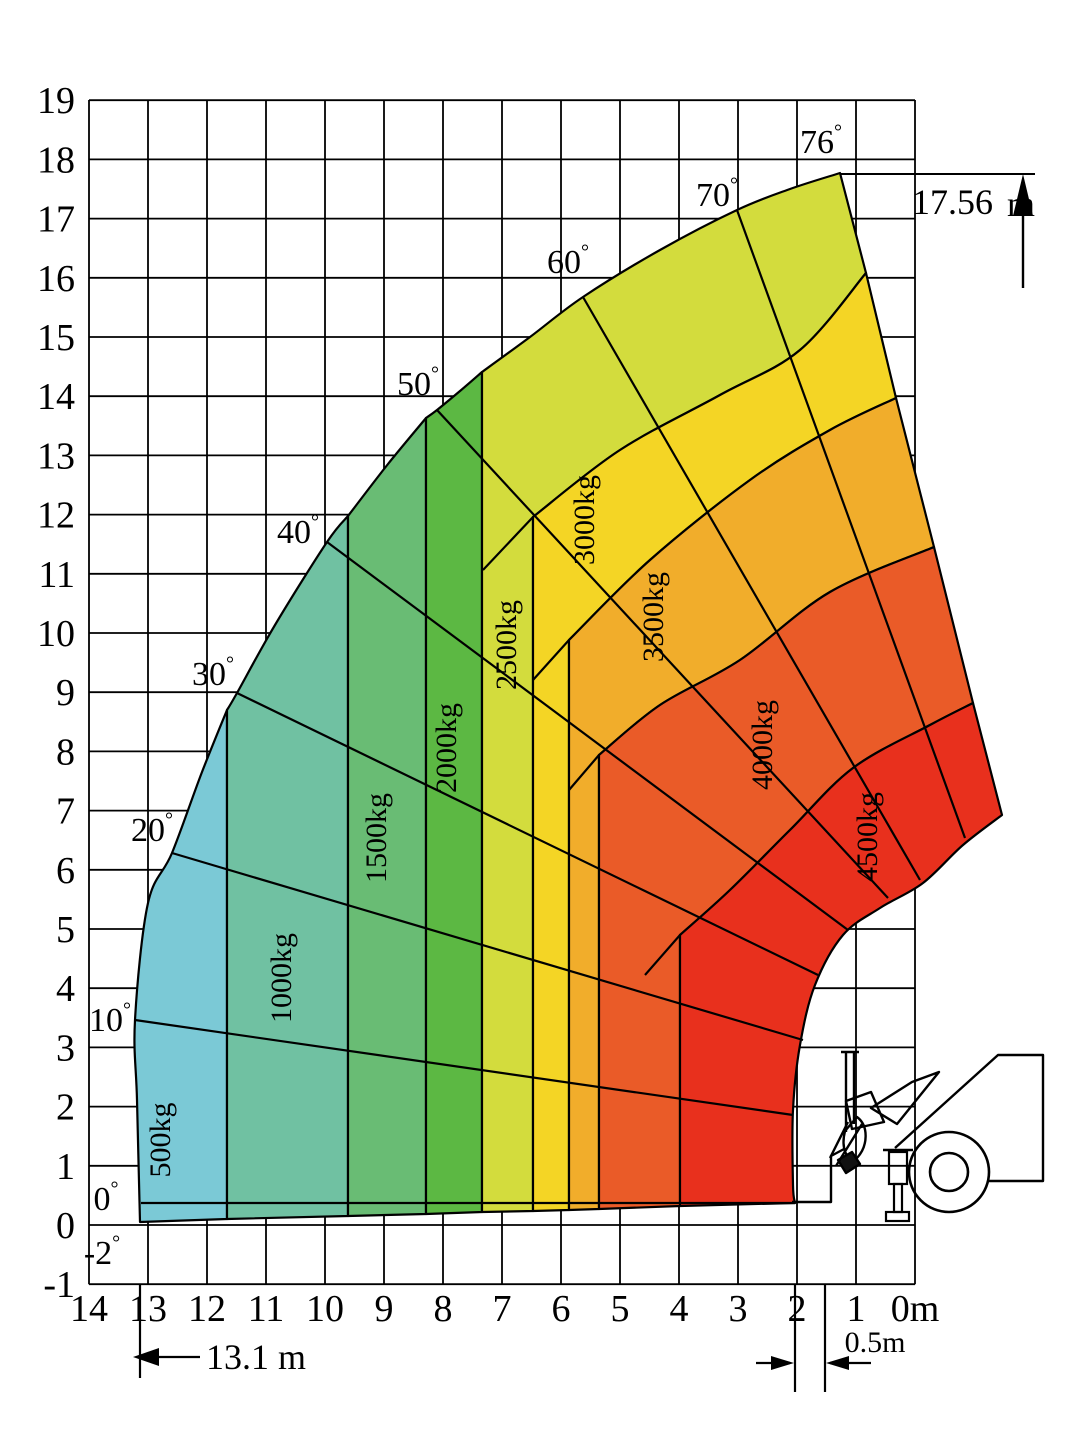 The height and width of the screenshot is (1452, 1080). I want to click on max-height-unit: m, so click(1021, 204).